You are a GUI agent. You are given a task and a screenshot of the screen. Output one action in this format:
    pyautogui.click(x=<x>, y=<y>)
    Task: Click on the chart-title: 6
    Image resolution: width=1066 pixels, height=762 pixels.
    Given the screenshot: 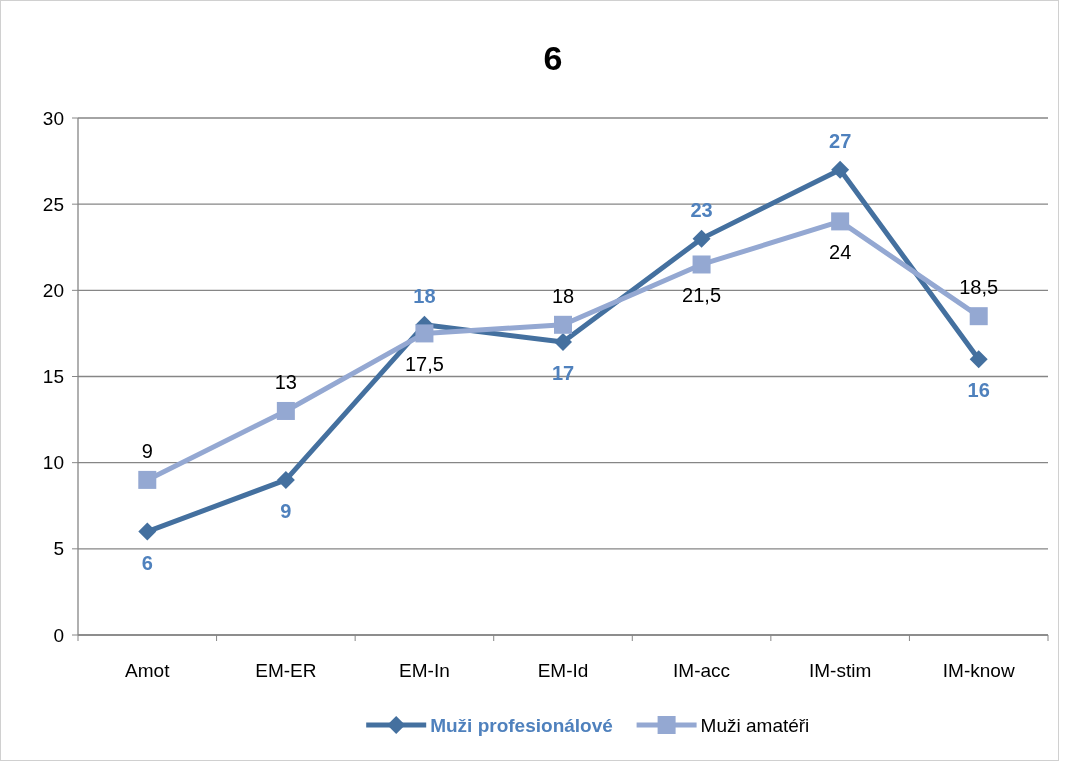 What is the action you would take?
    pyautogui.click(x=553, y=58)
    